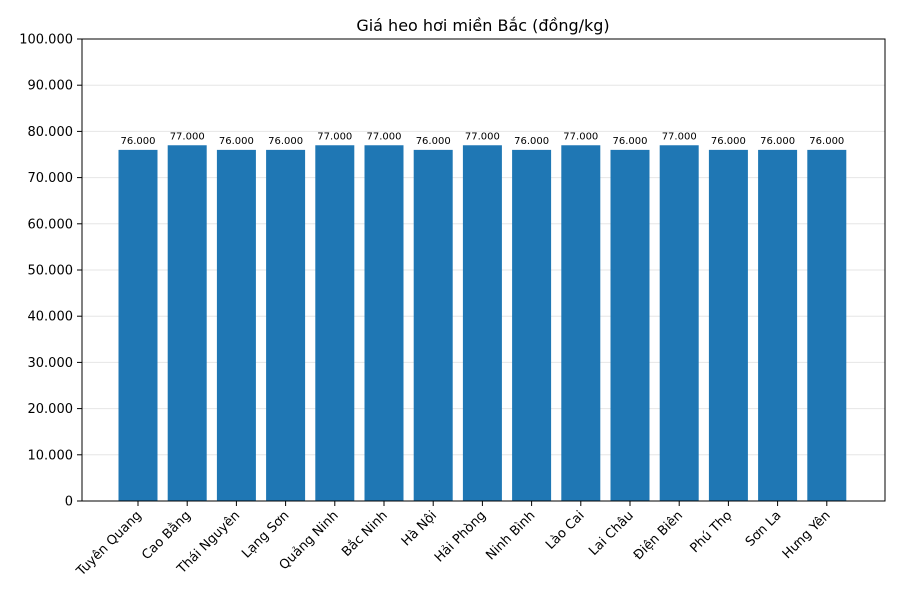 The image size is (900, 600). Describe the element at coordinates (69, 502) in the screenshot. I see `y-tick-label: 0` at that location.